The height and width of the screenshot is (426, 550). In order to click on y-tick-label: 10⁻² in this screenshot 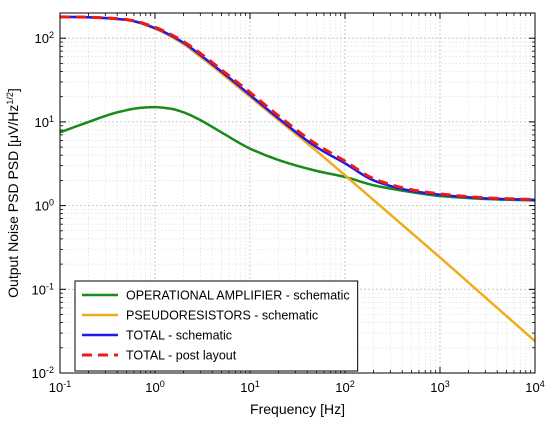, I will do `click(43, 373)`.